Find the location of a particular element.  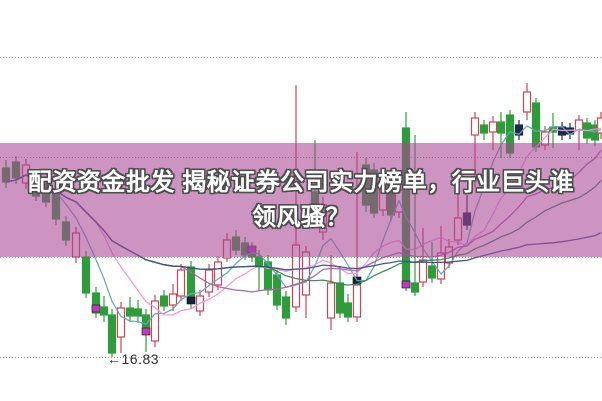

navy-signal-marker is located at coordinates (191, 300).